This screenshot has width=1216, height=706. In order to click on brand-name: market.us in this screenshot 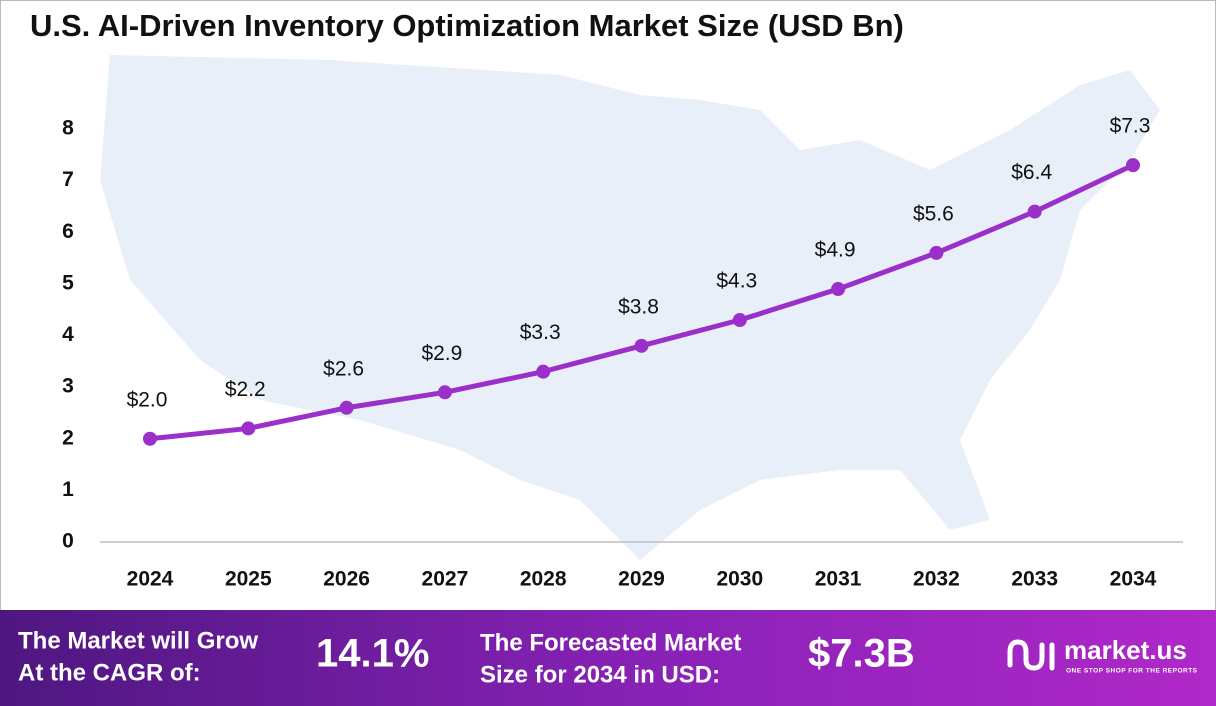, I will do `click(1125, 650)`.